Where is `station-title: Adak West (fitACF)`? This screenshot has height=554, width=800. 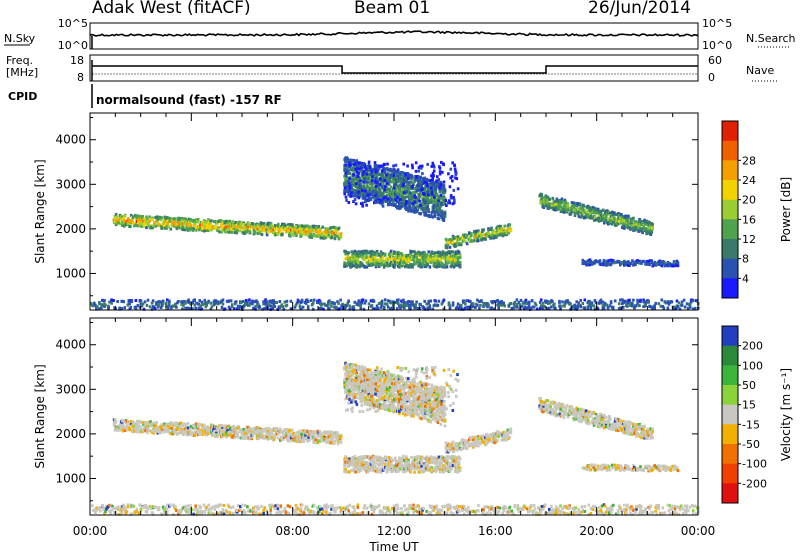 station-title: Adak West (fitACF) is located at coordinates (171, 9).